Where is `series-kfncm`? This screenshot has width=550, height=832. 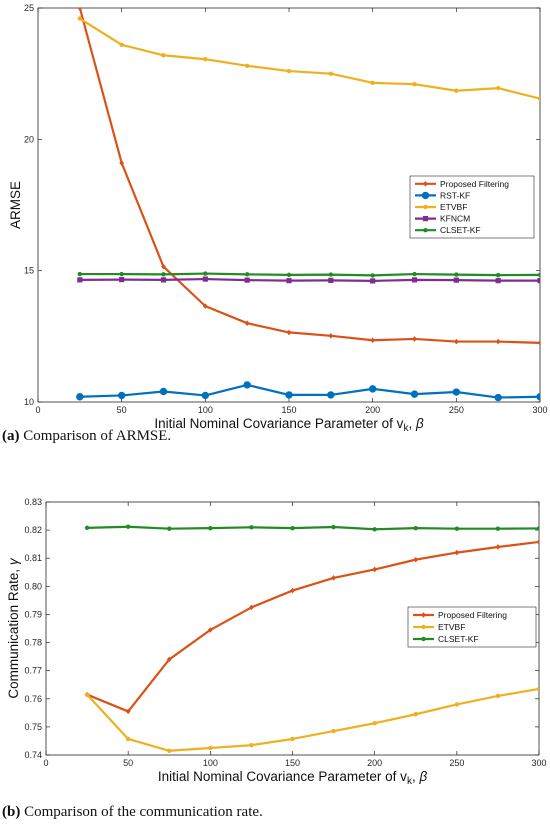
series-kfncm is located at coordinates (308, 280).